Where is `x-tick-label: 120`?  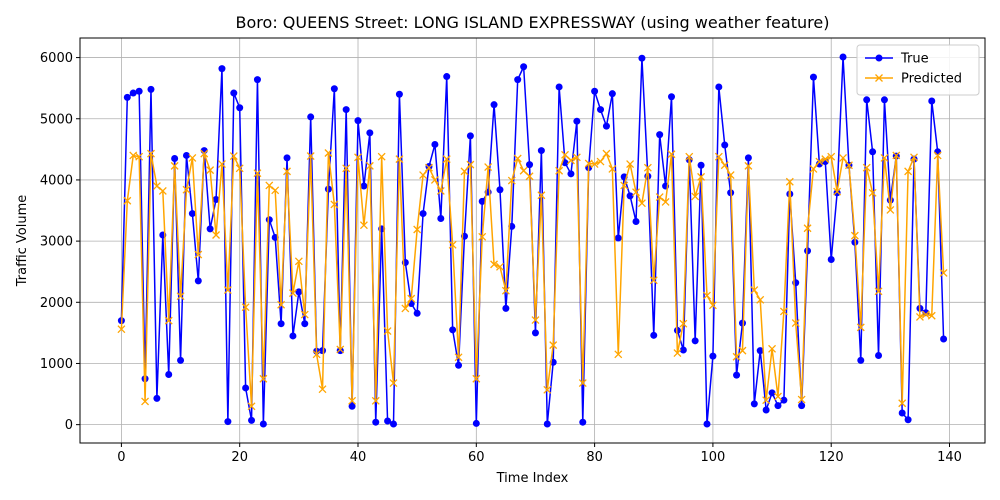 x-tick-label: 120 is located at coordinates (831, 457).